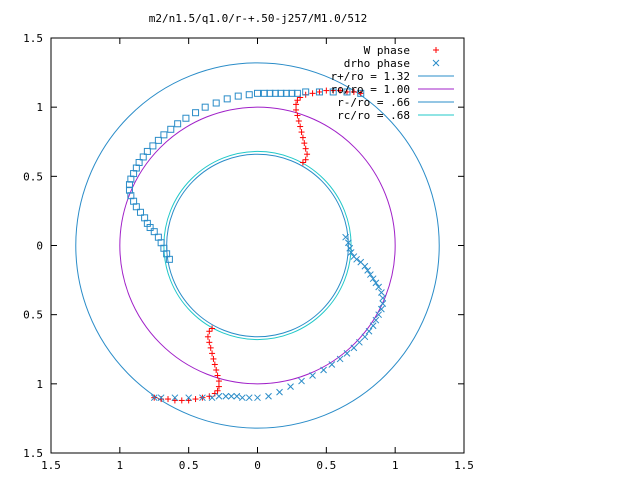 The height and width of the screenshot is (480, 640). Describe the element at coordinates (395, 465) in the screenshot. I see `x-tick-label: 1` at that location.